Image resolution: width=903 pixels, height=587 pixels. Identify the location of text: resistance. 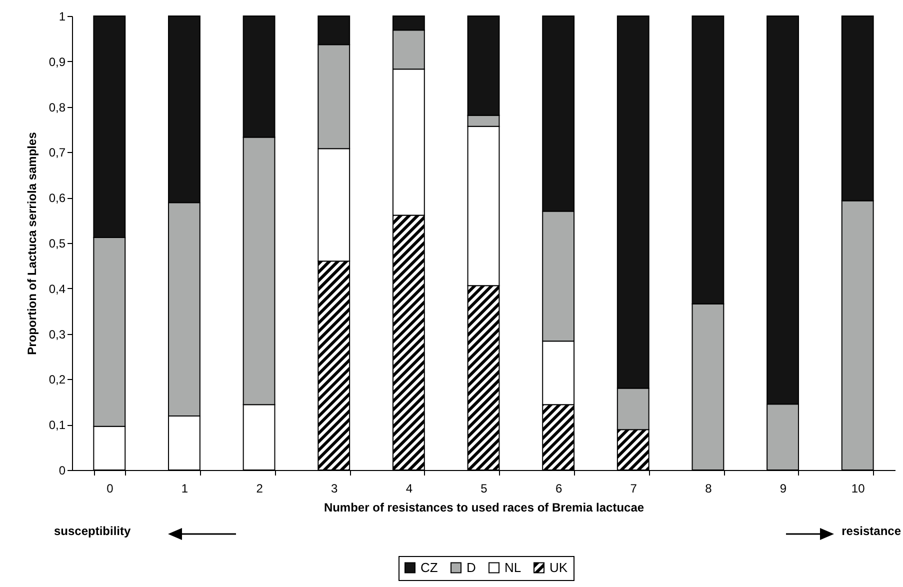
(871, 531).